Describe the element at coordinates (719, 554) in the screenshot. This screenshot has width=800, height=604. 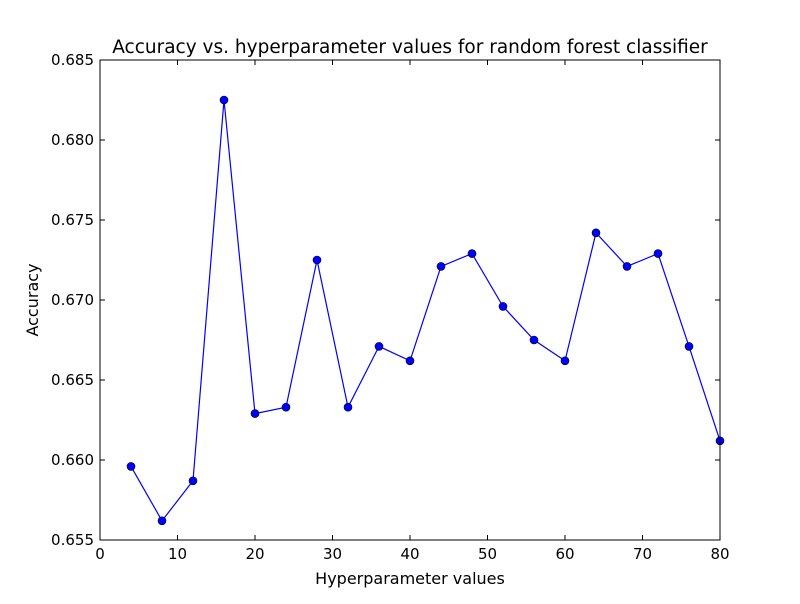
I see `x-tick-label: 80` at that location.